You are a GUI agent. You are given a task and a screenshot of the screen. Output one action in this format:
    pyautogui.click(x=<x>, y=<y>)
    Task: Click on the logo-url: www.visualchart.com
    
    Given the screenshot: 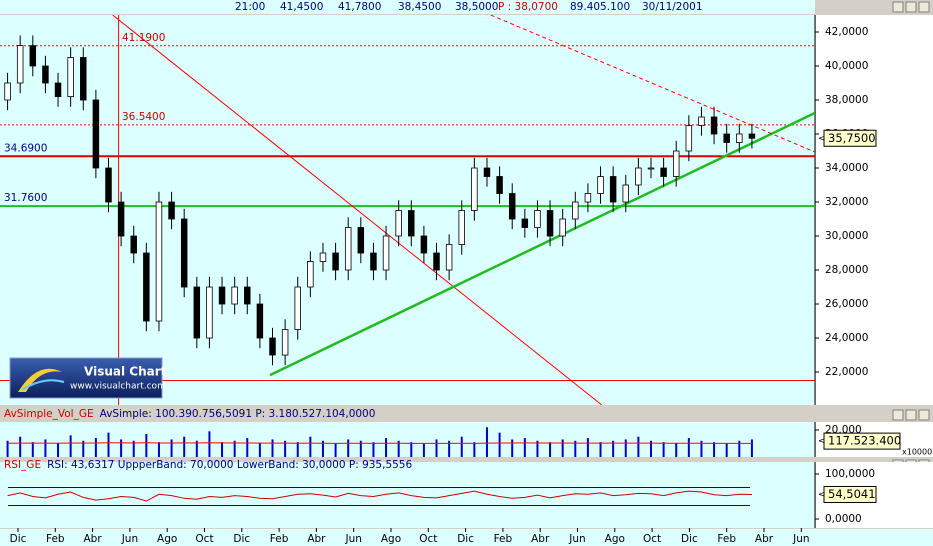 What is the action you would take?
    pyautogui.click(x=118, y=387)
    